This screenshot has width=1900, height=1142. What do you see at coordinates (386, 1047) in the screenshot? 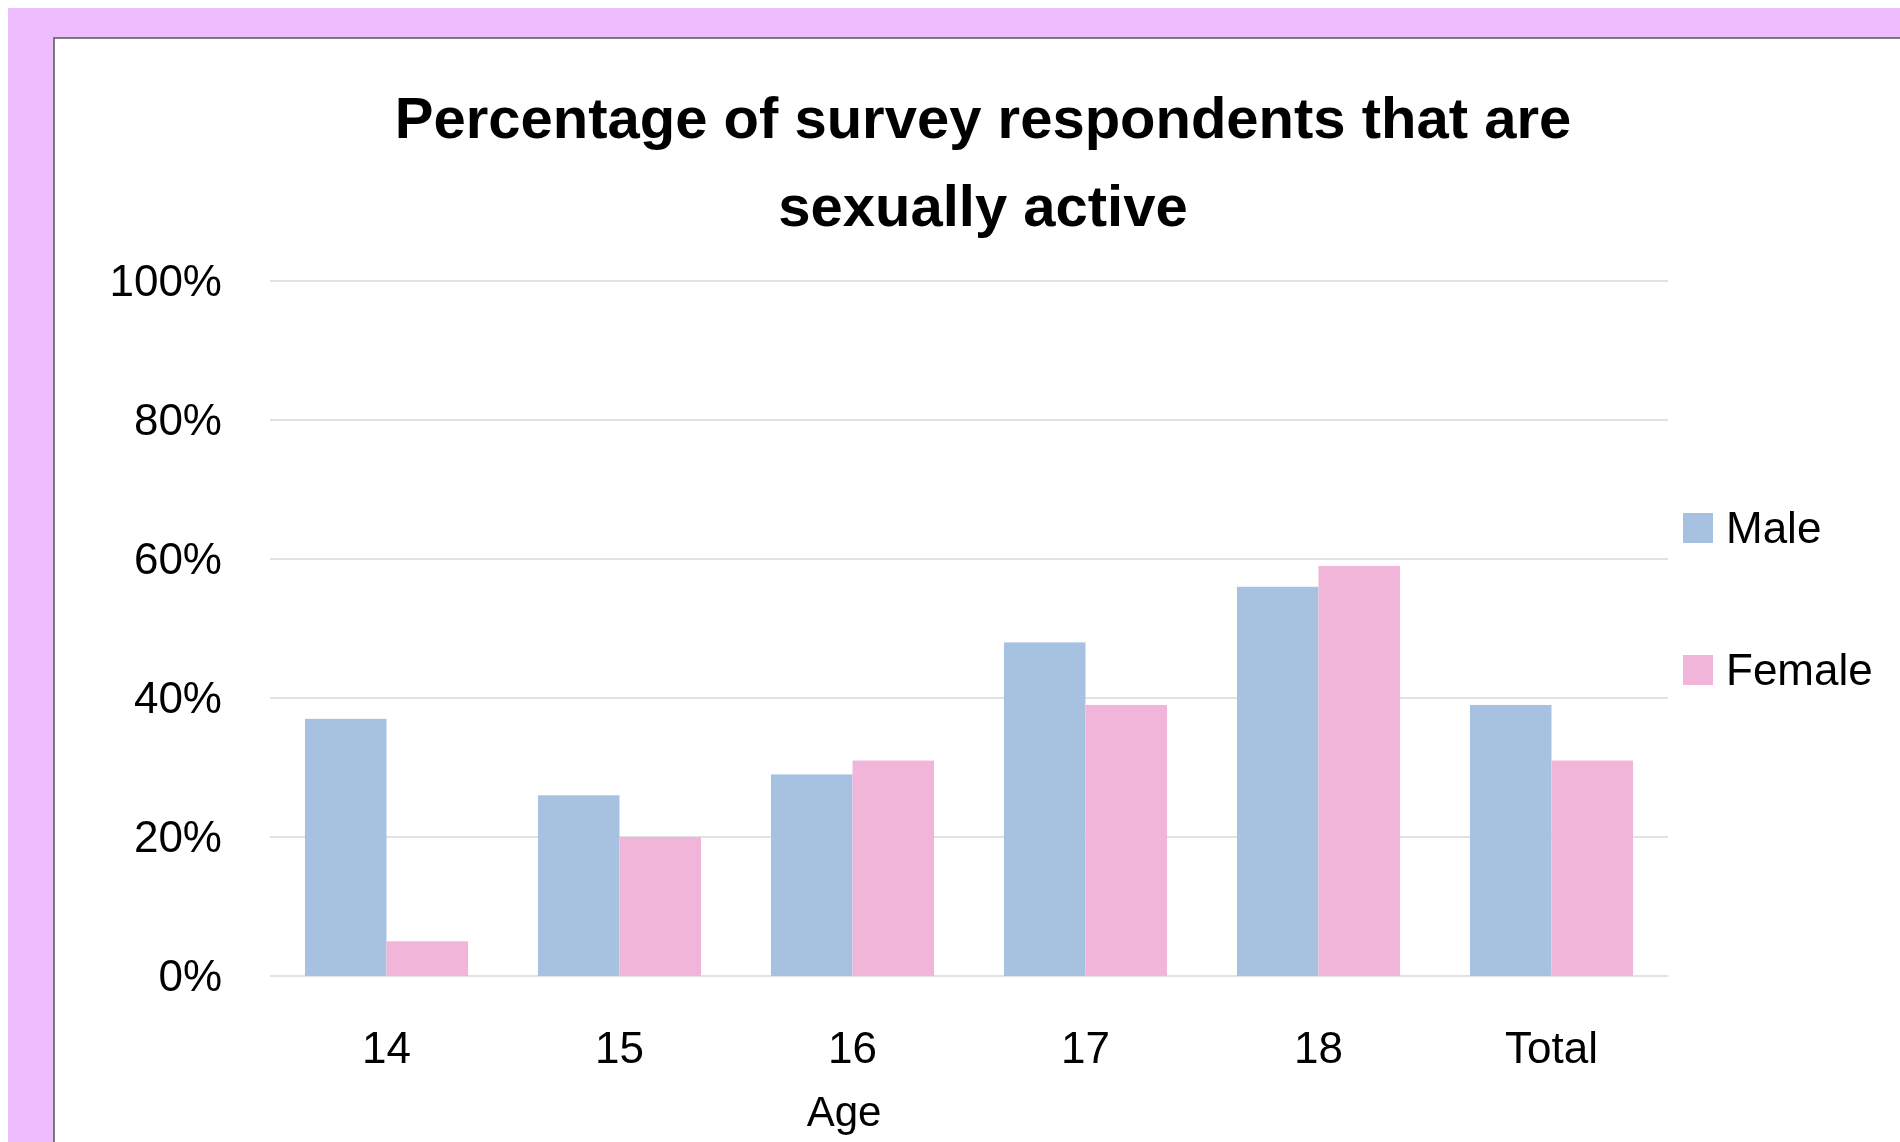
I see `x-tick-label: 14` at bounding box center [386, 1047].